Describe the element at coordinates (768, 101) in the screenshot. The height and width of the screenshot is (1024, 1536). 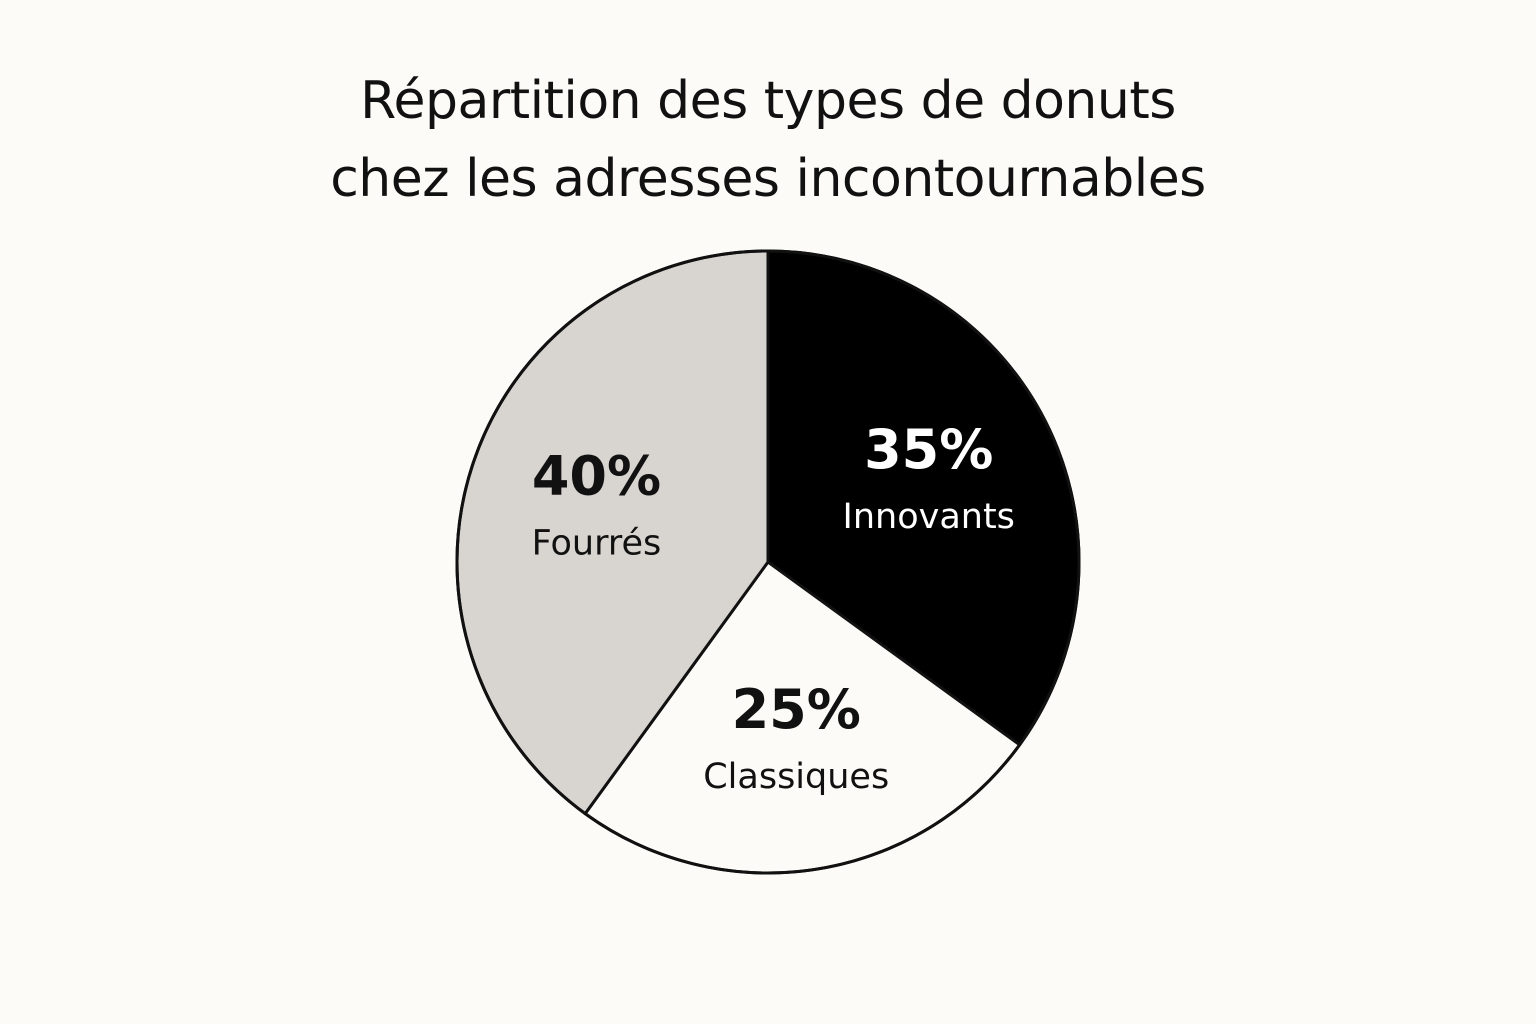
I see `chart-title-line-1: Répartition des types de donuts` at that location.